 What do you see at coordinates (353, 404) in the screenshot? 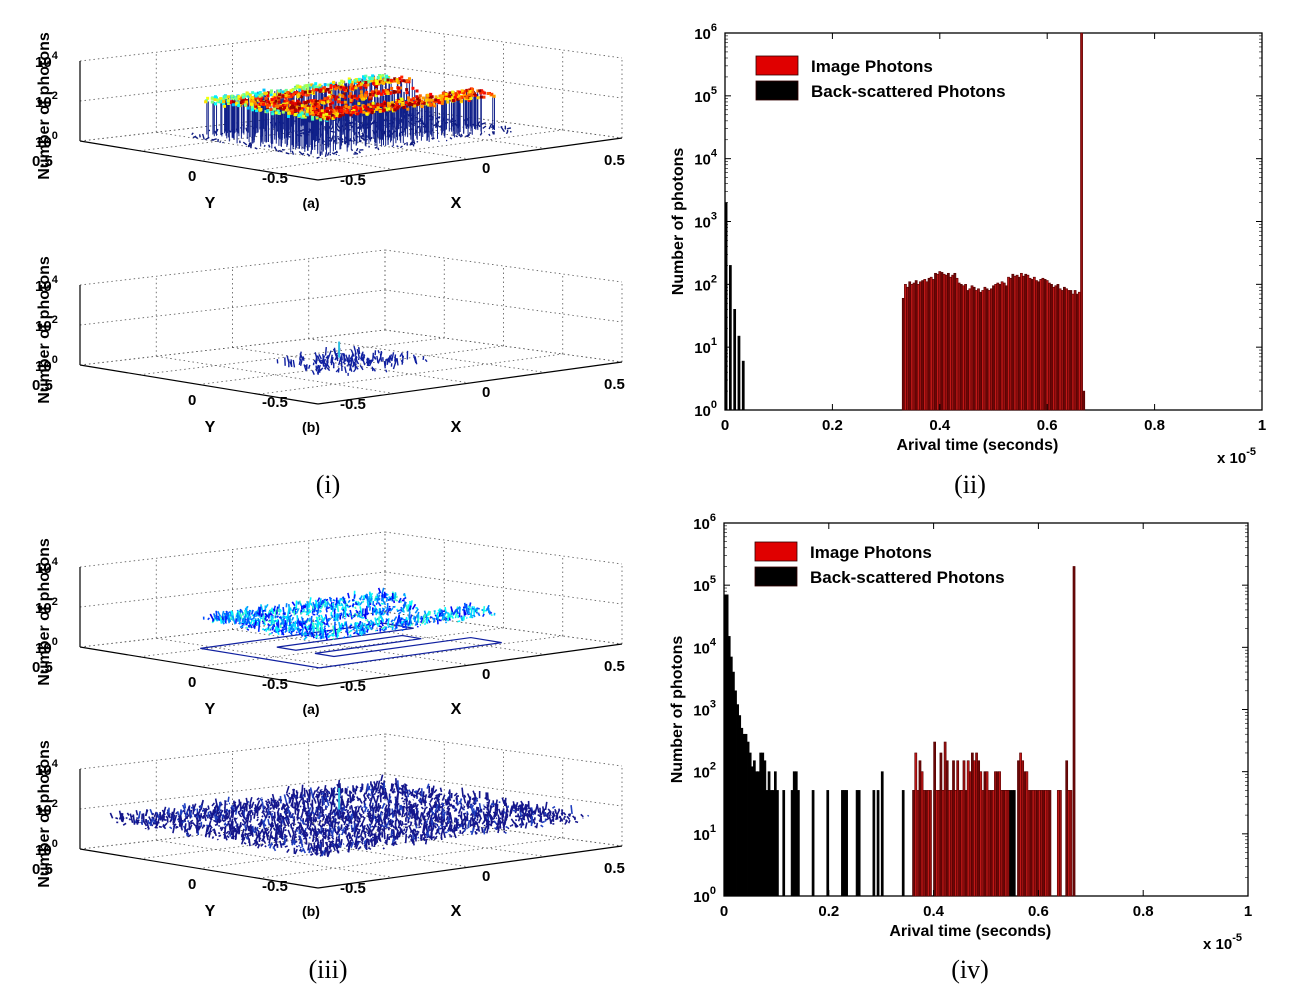
I see `x-tick-label: -0.5` at bounding box center [353, 404].